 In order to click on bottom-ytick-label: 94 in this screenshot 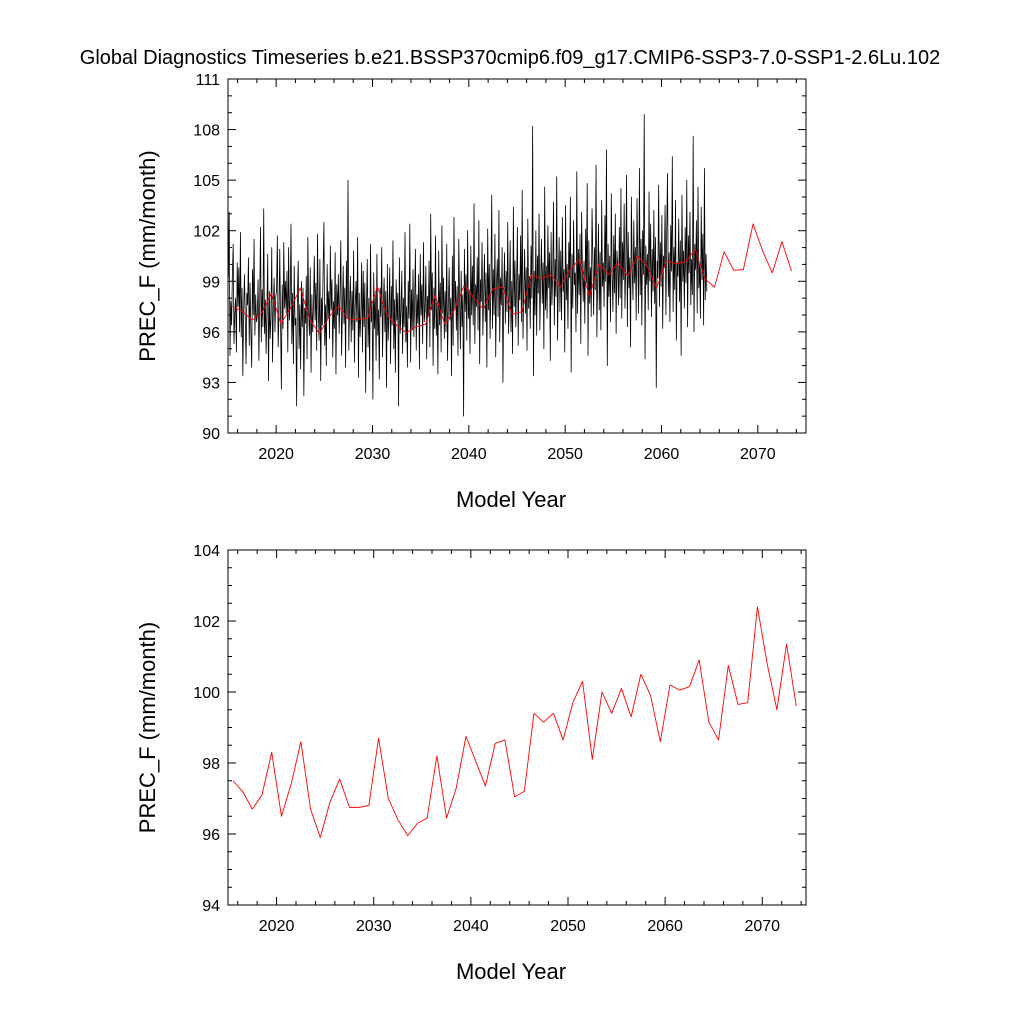, I will do `click(211, 906)`.